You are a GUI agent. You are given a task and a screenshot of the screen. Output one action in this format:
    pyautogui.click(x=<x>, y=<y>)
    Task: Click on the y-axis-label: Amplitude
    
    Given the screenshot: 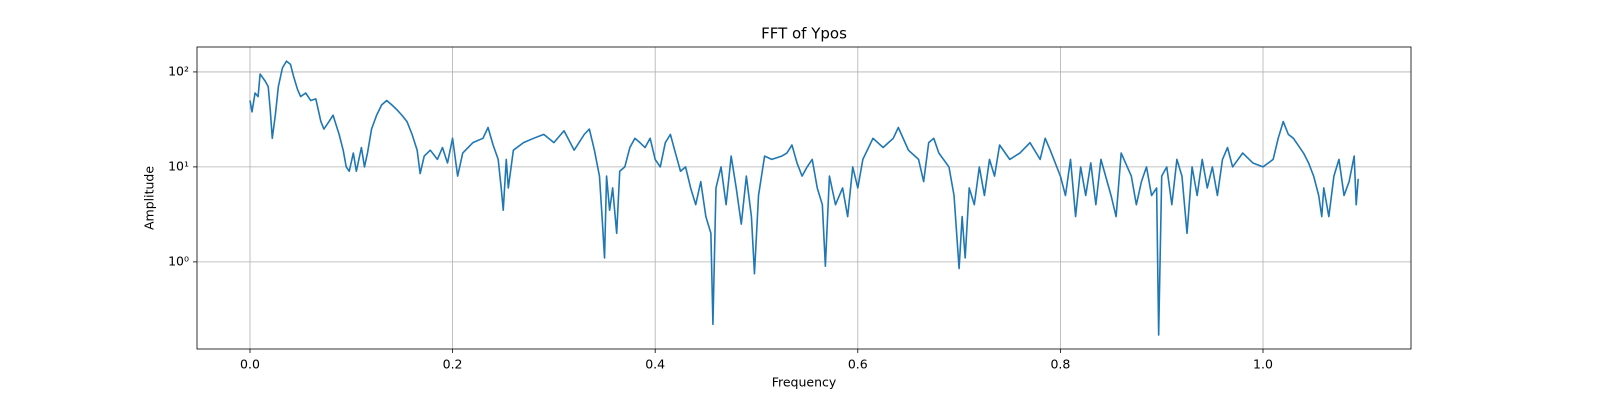 What is the action you would take?
    pyautogui.click(x=149, y=198)
    